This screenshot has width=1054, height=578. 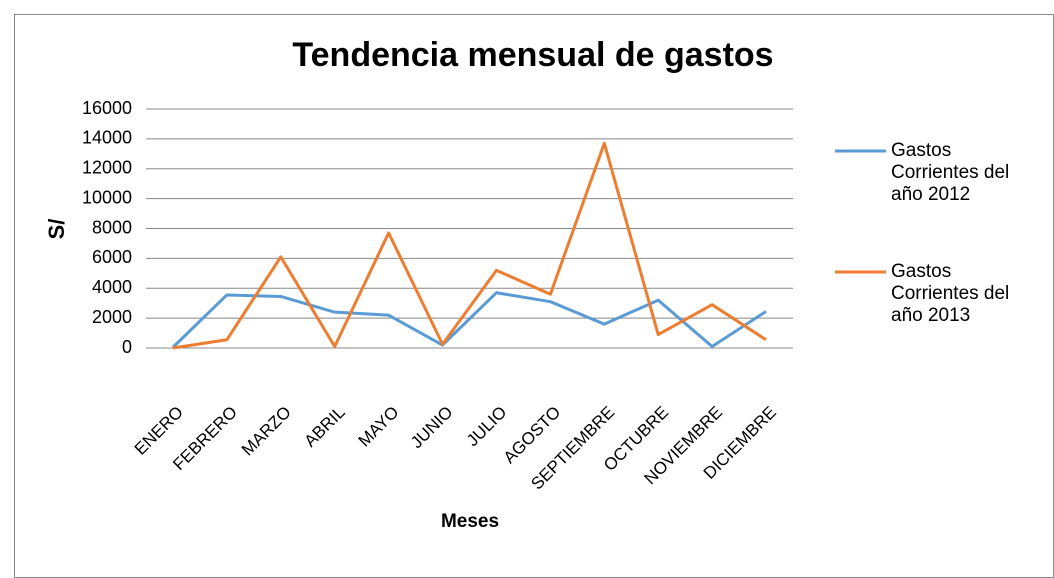 I want to click on y-tick-label: 12000, so click(x=107, y=168).